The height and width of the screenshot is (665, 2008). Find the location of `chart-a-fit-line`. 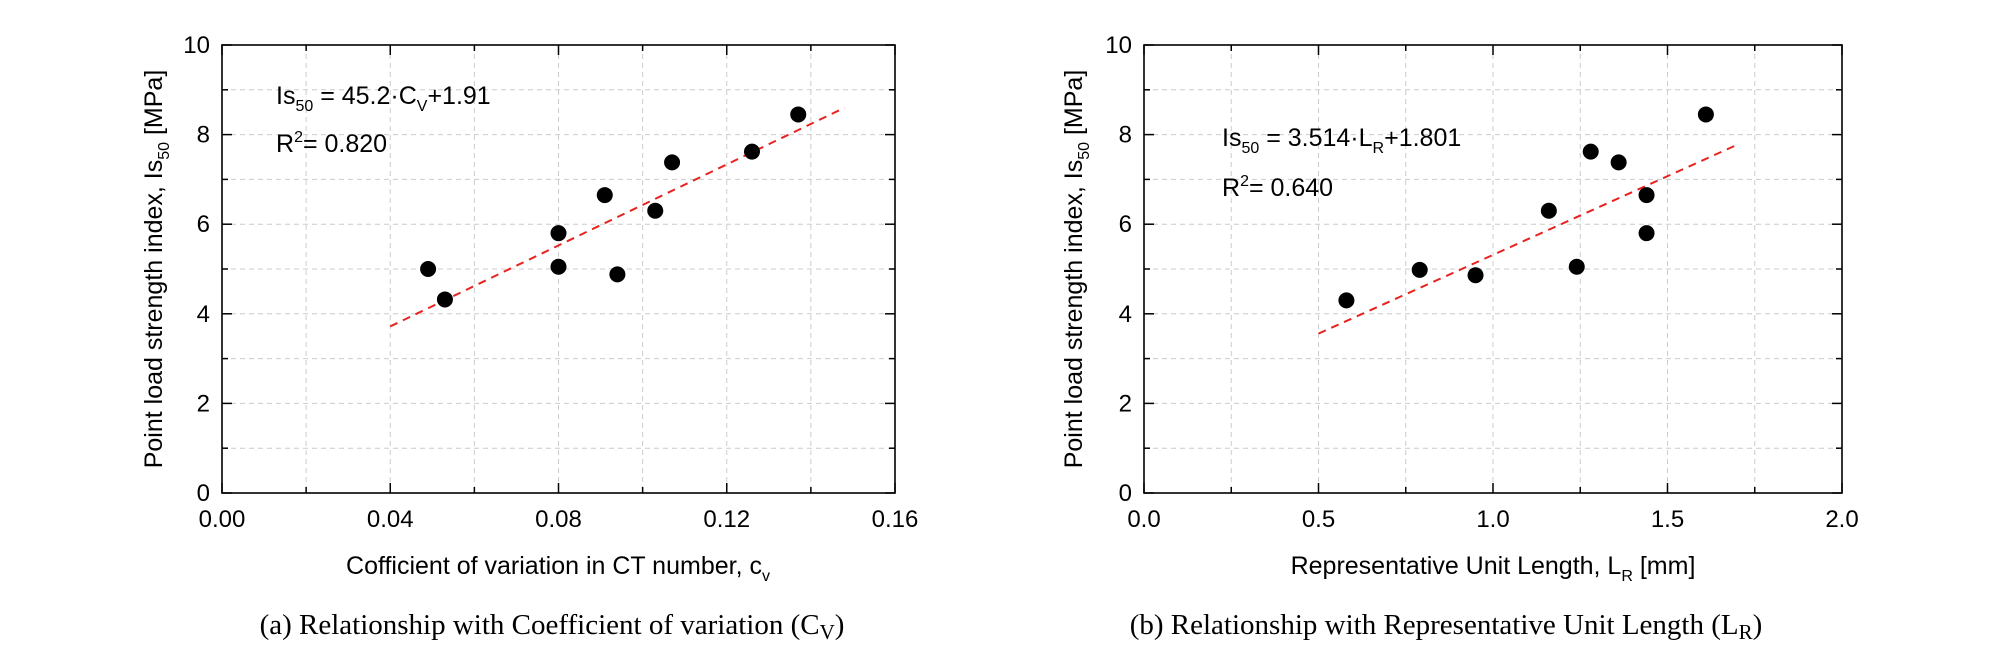

chart-a-fit-line is located at coordinates (617, 217).